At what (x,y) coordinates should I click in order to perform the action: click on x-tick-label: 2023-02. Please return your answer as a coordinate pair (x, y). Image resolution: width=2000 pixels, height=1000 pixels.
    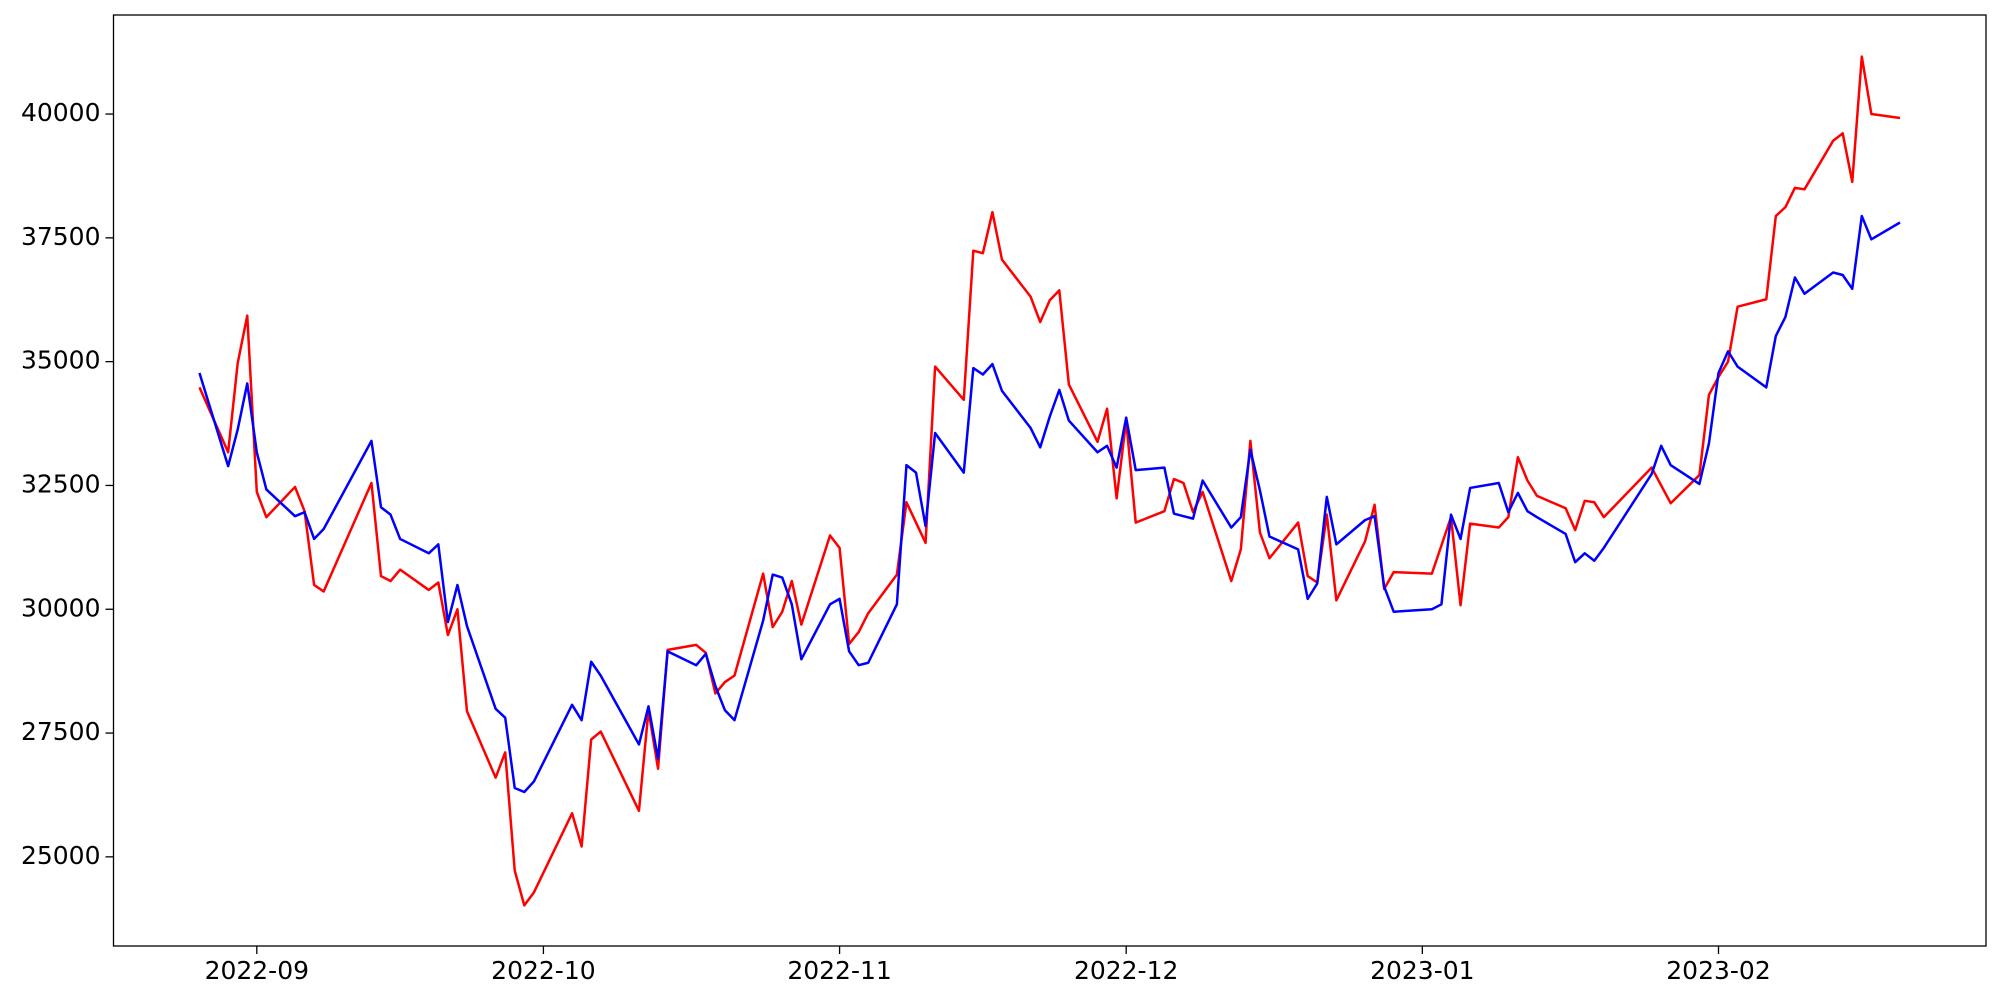
    Looking at the image, I should click on (1718, 970).